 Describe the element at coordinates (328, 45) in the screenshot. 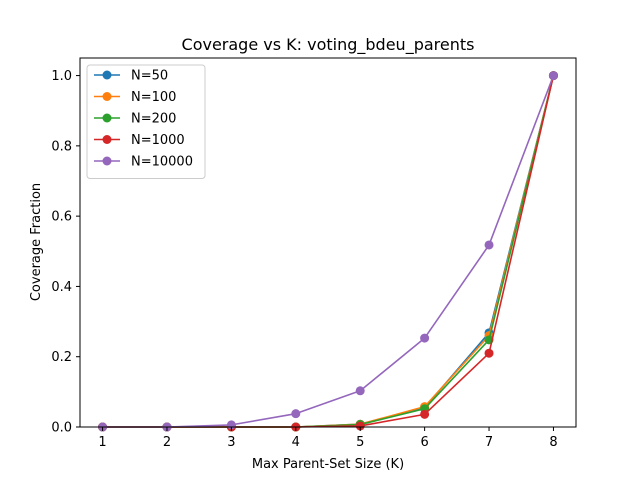

I see `chart-title: Coverage vs K: voting_bdeu_parents` at that location.